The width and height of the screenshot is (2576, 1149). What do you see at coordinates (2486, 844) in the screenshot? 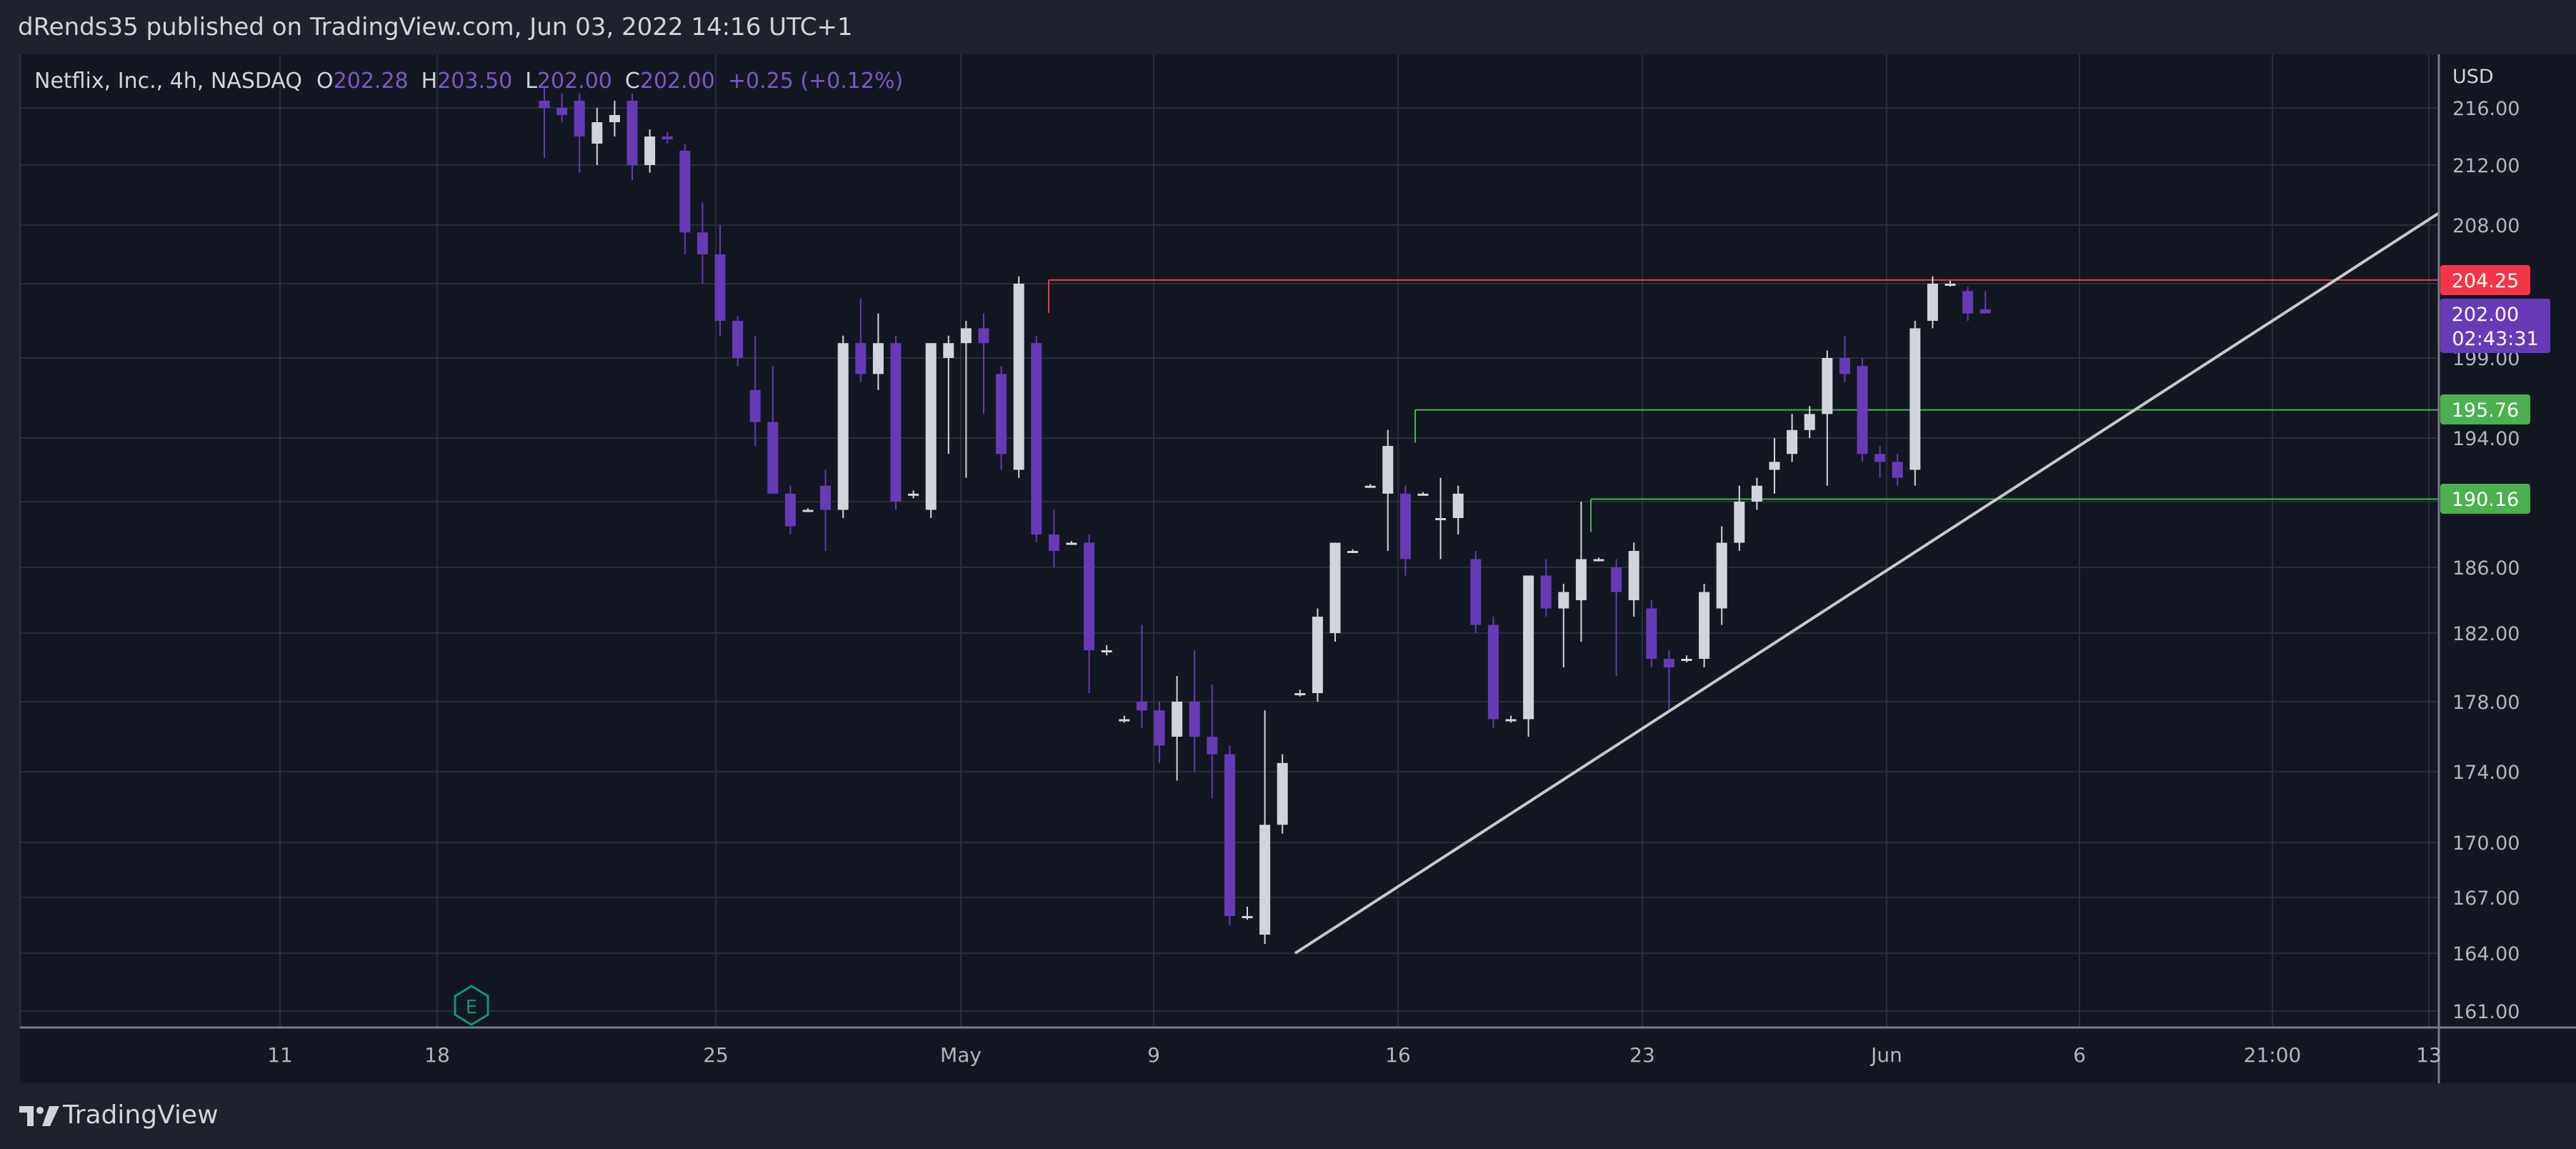
I see `y-tick-label: 170.00` at bounding box center [2486, 844].